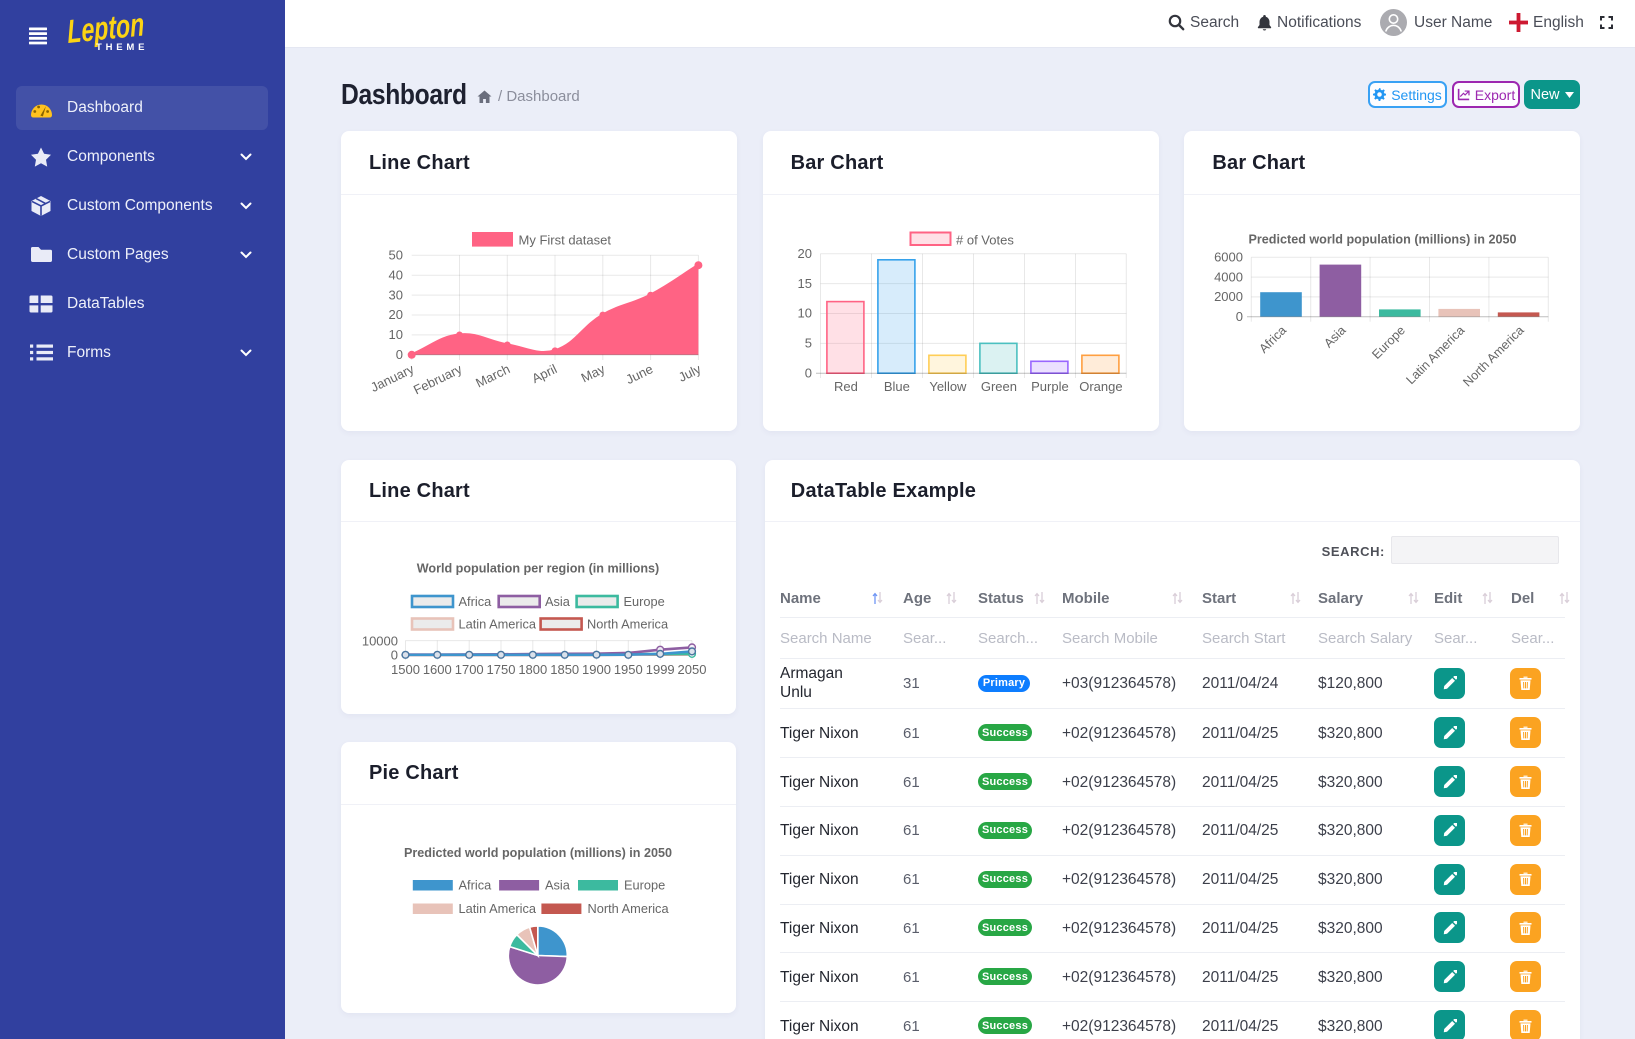 This screenshot has width=1635, height=1039. What do you see at coordinates (438, 379) in the screenshot?
I see `svg-text: February` at bounding box center [438, 379].